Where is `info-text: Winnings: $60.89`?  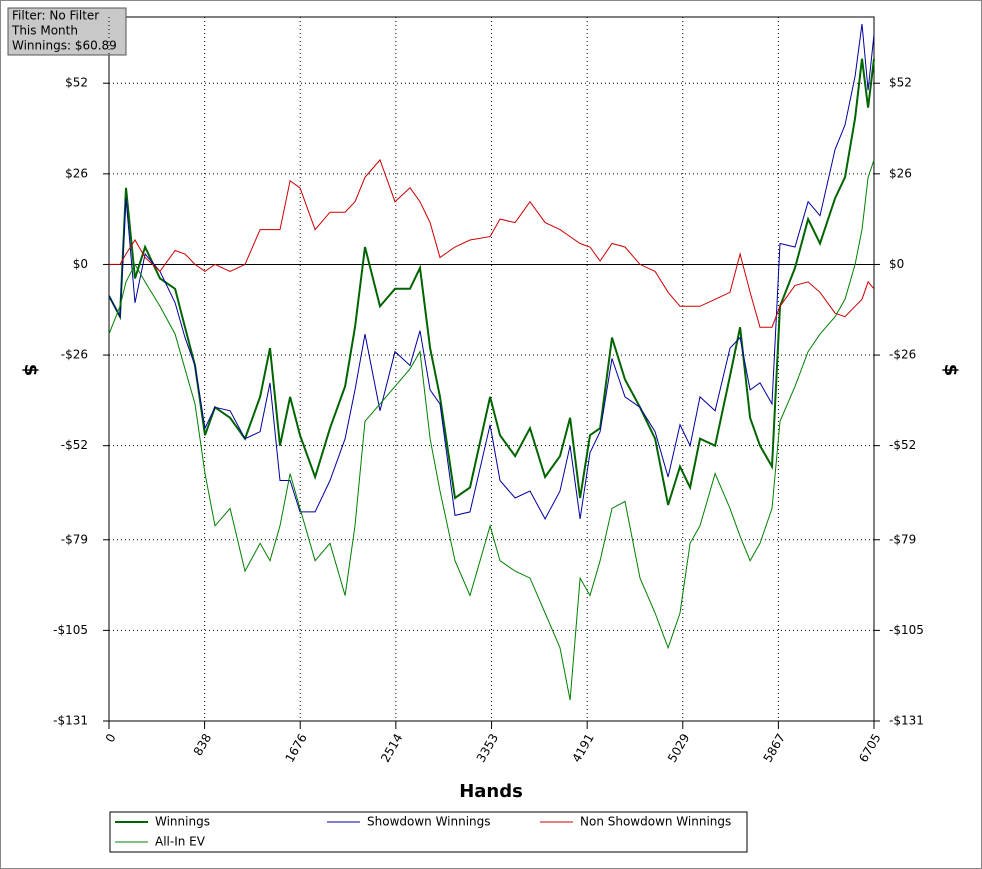 info-text: Winnings: $60.89 is located at coordinates (64, 46).